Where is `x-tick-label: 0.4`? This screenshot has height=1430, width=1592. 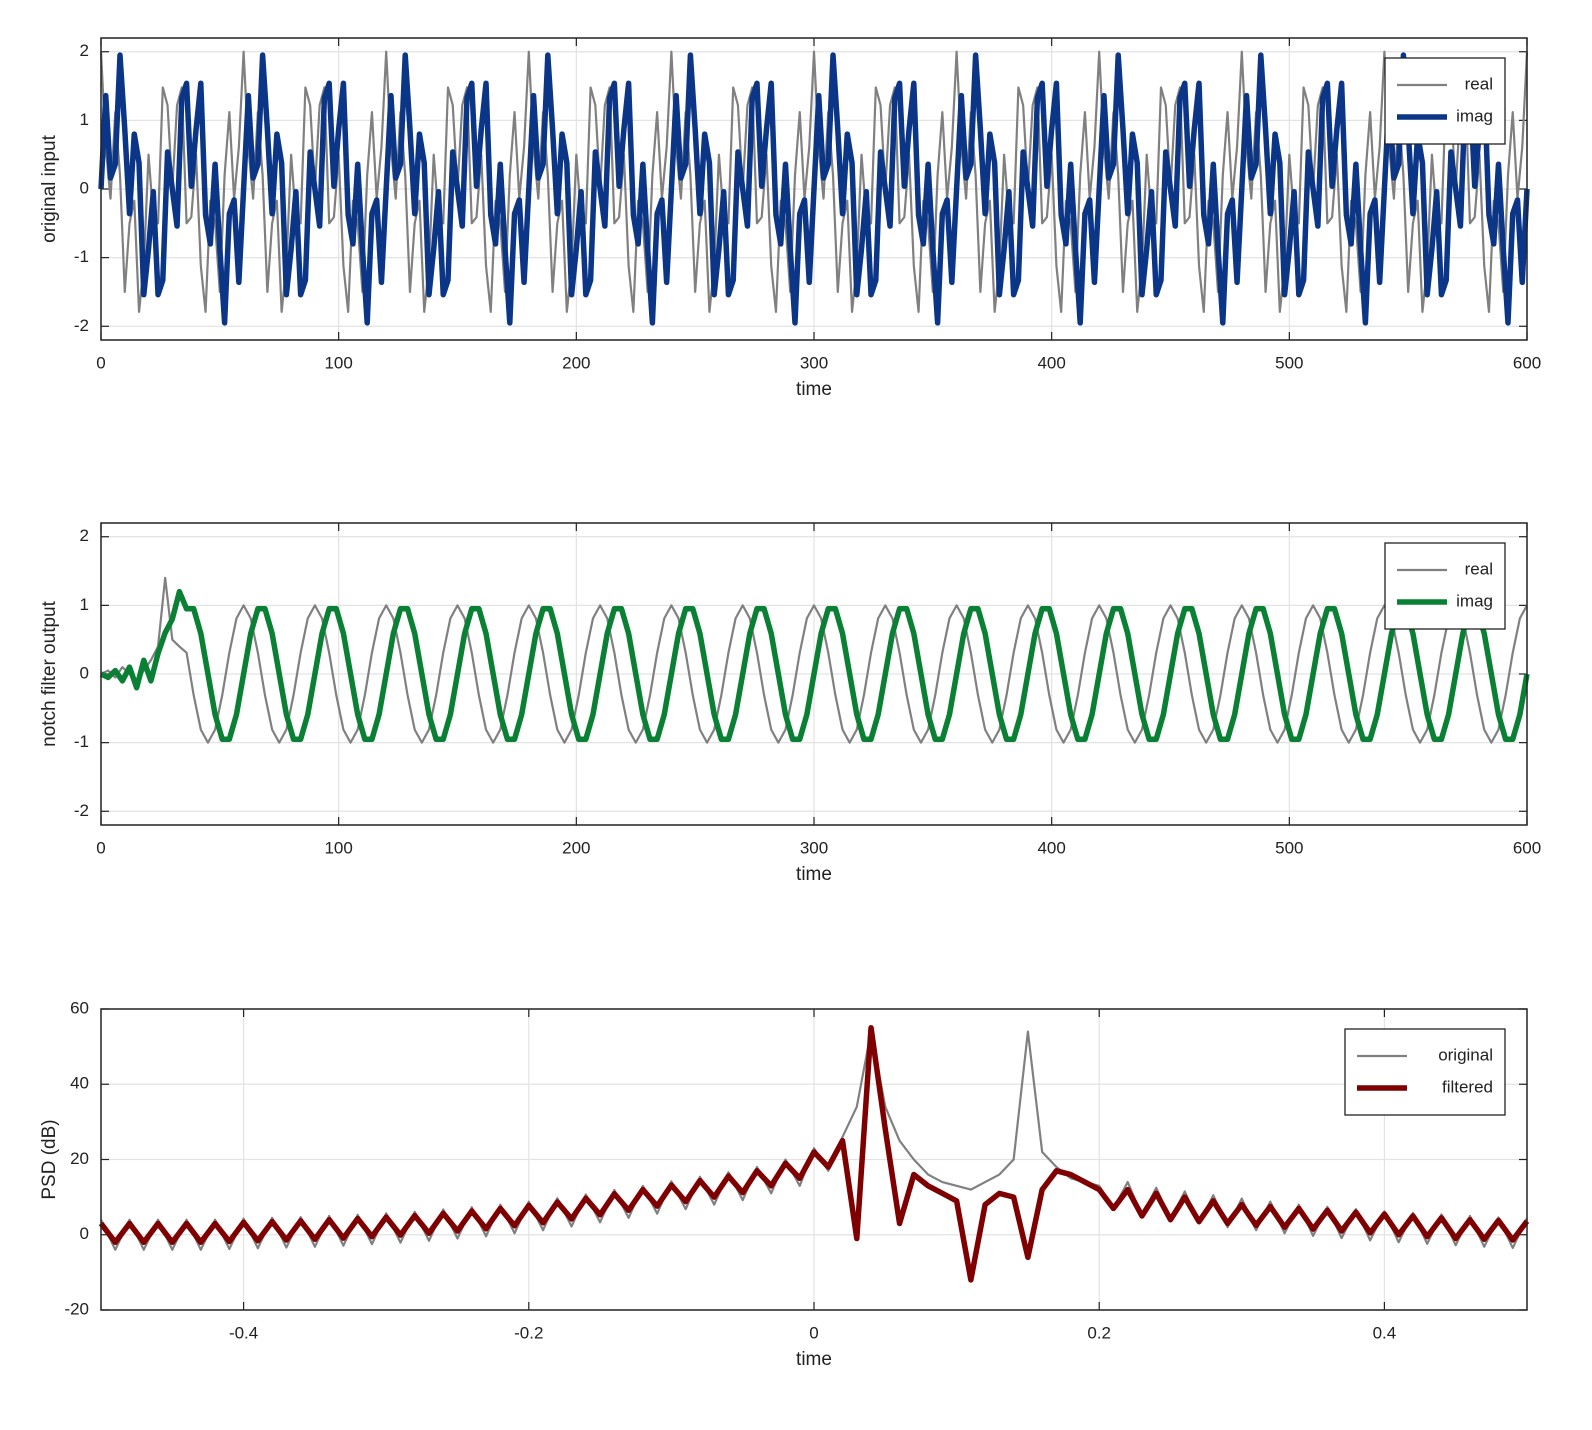
x-tick-label: 0.4 is located at coordinates (1385, 1332).